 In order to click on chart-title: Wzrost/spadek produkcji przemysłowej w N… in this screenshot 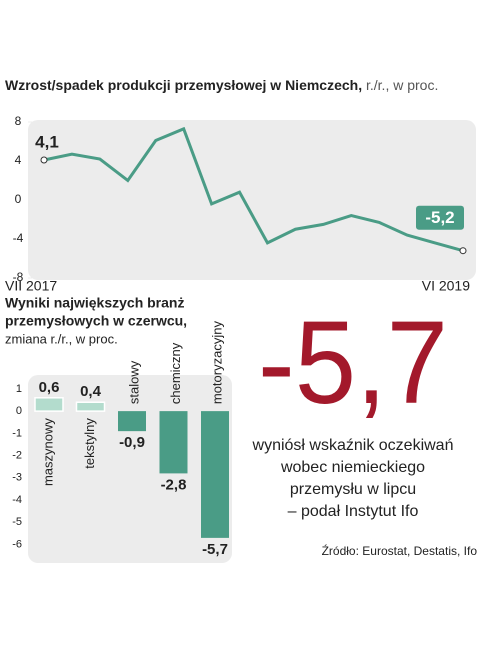, I will do `click(221, 85)`.